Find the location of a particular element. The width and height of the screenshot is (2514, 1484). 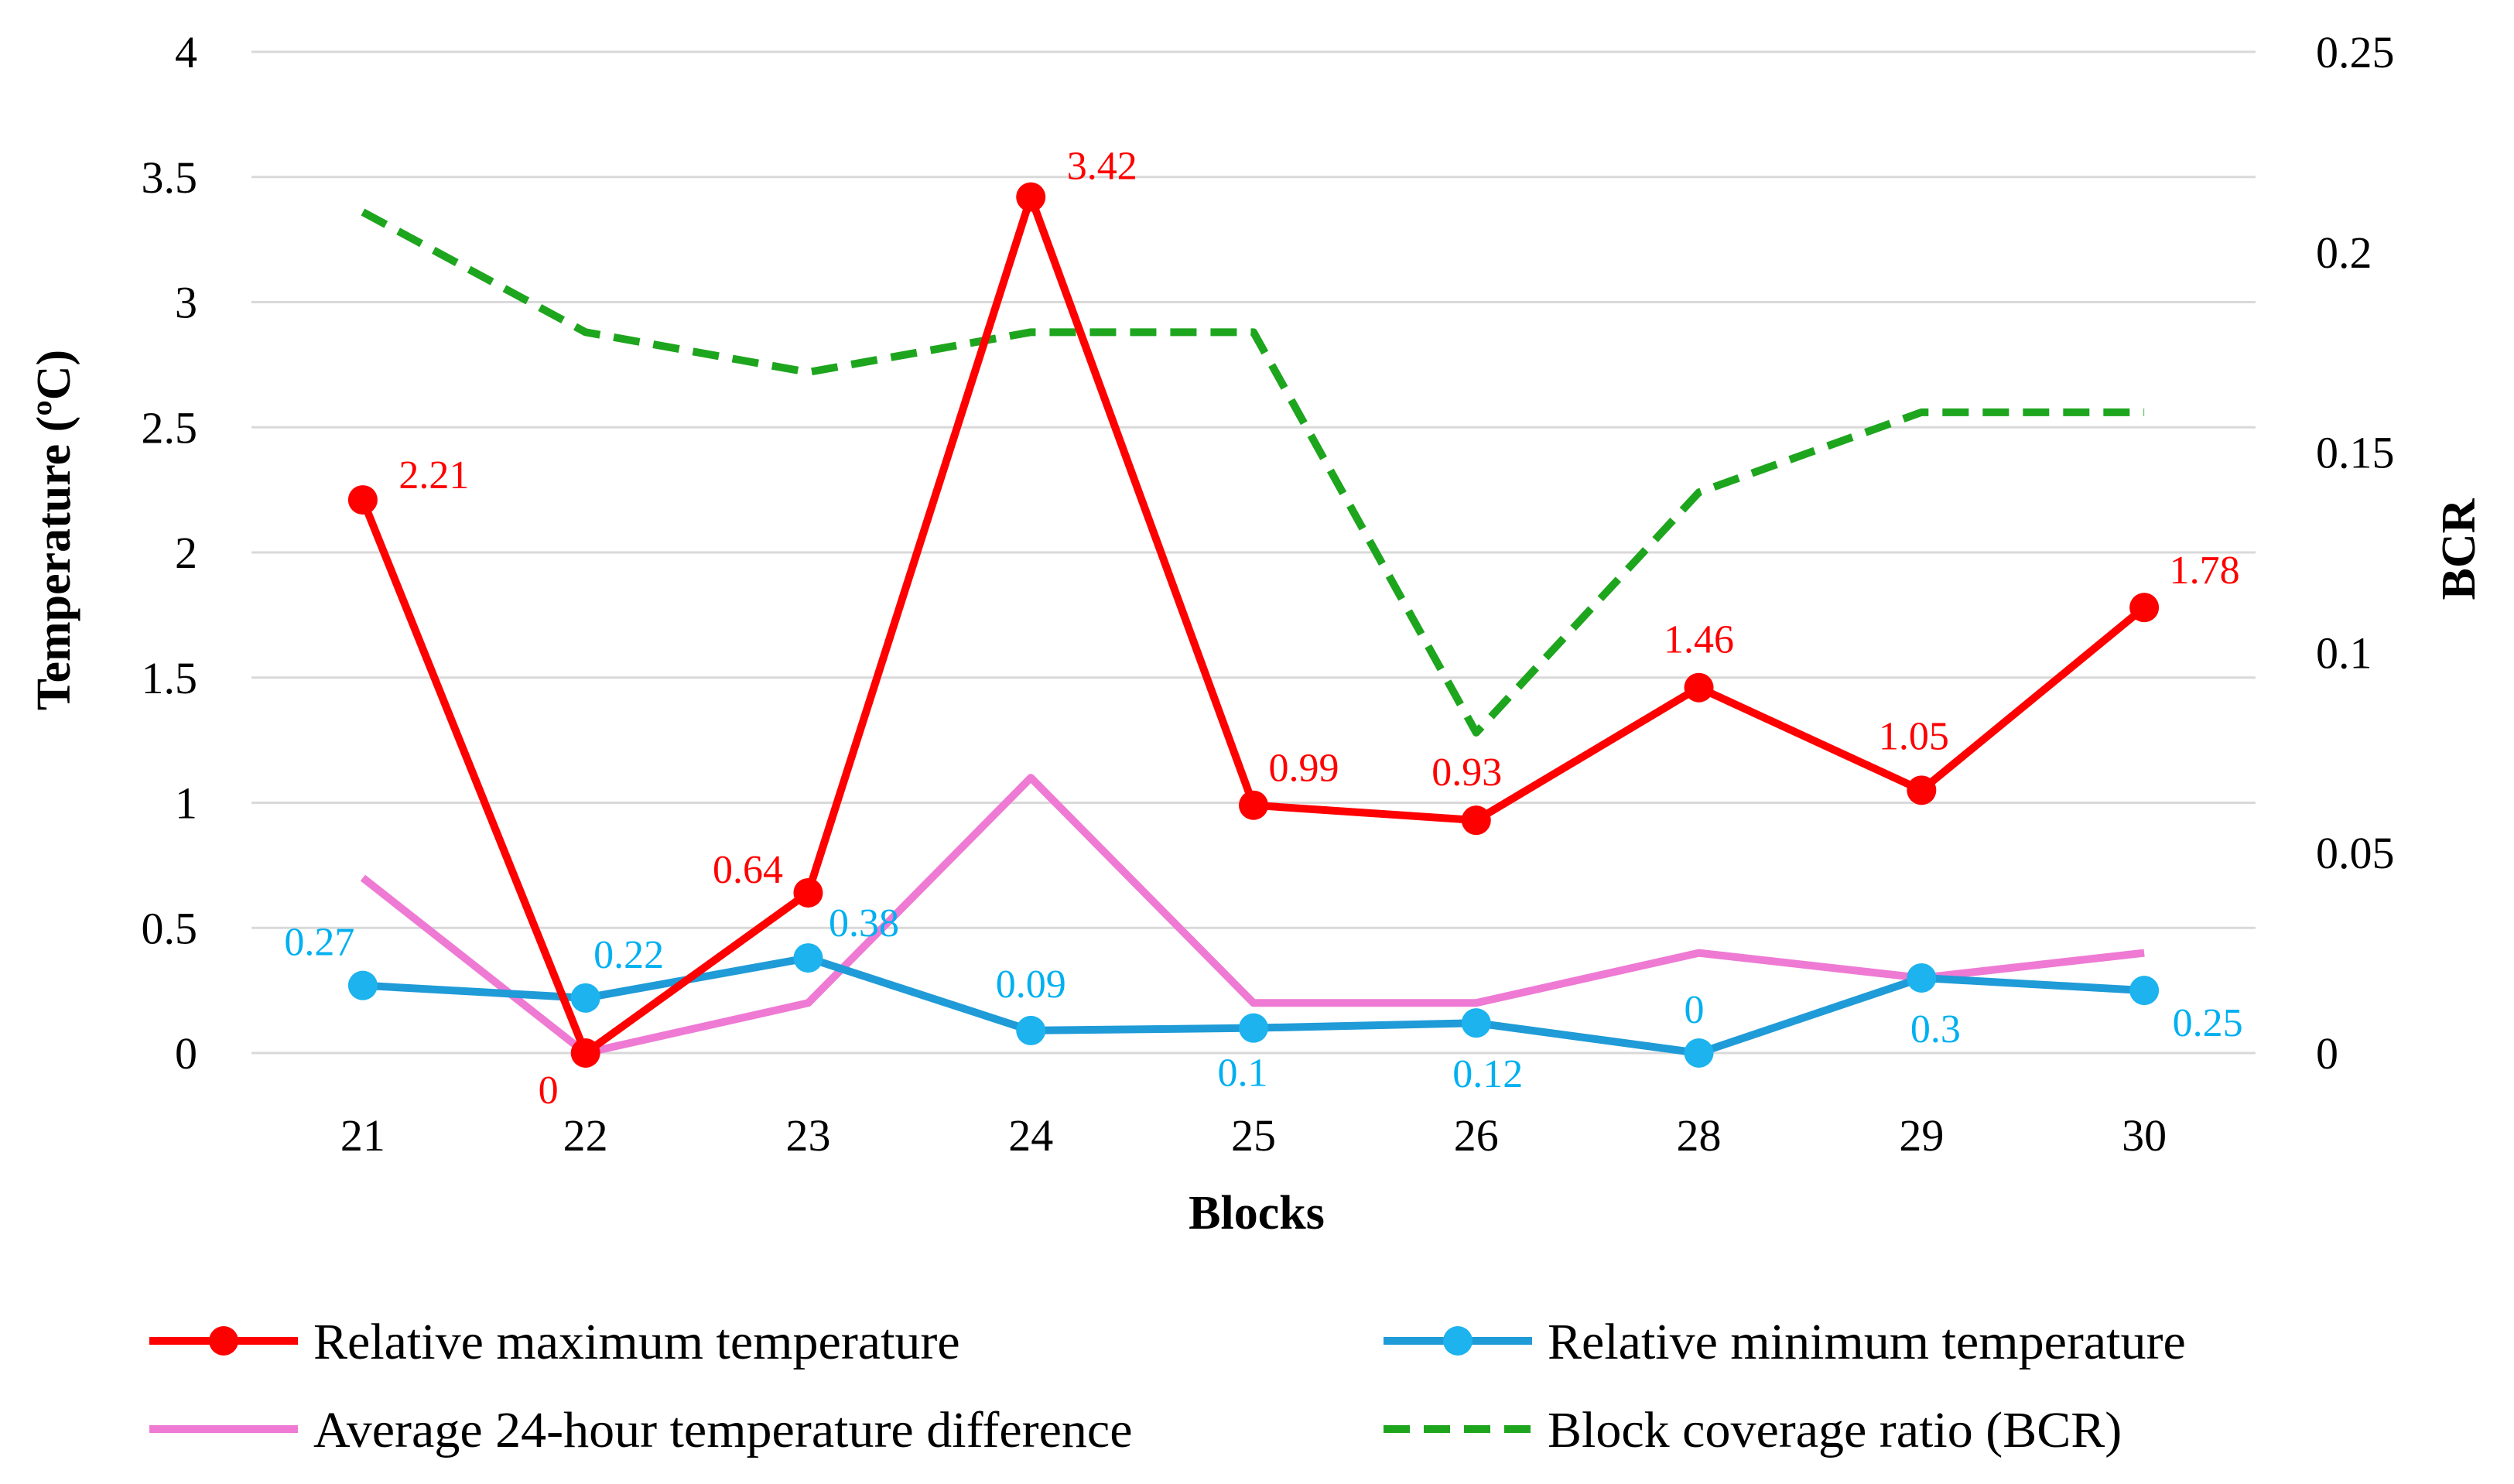

y-tick-label: 1.5 is located at coordinates (170, 678).